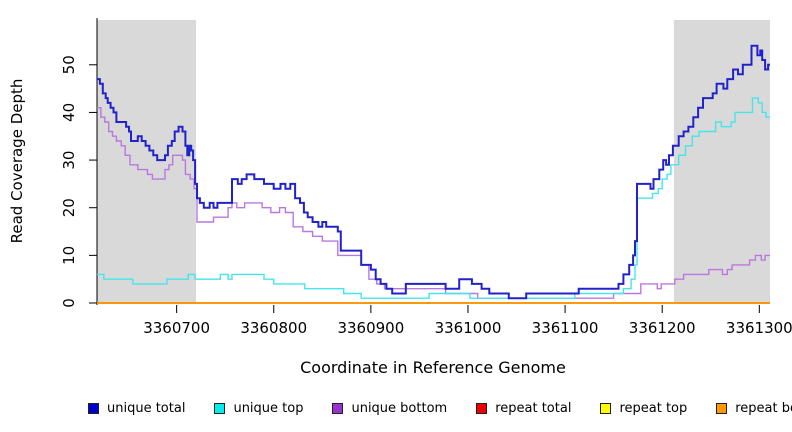 The width and height of the screenshot is (792, 432). I want to click on legend-item-repeat-total: repeat total, so click(523, 408).